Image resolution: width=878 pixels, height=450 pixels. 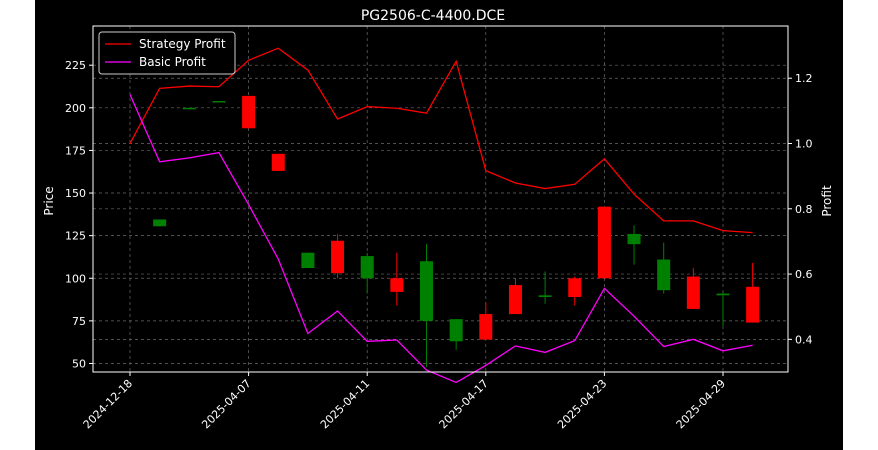 I want to click on y-axis-label: Price, so click(x=49, y=200).